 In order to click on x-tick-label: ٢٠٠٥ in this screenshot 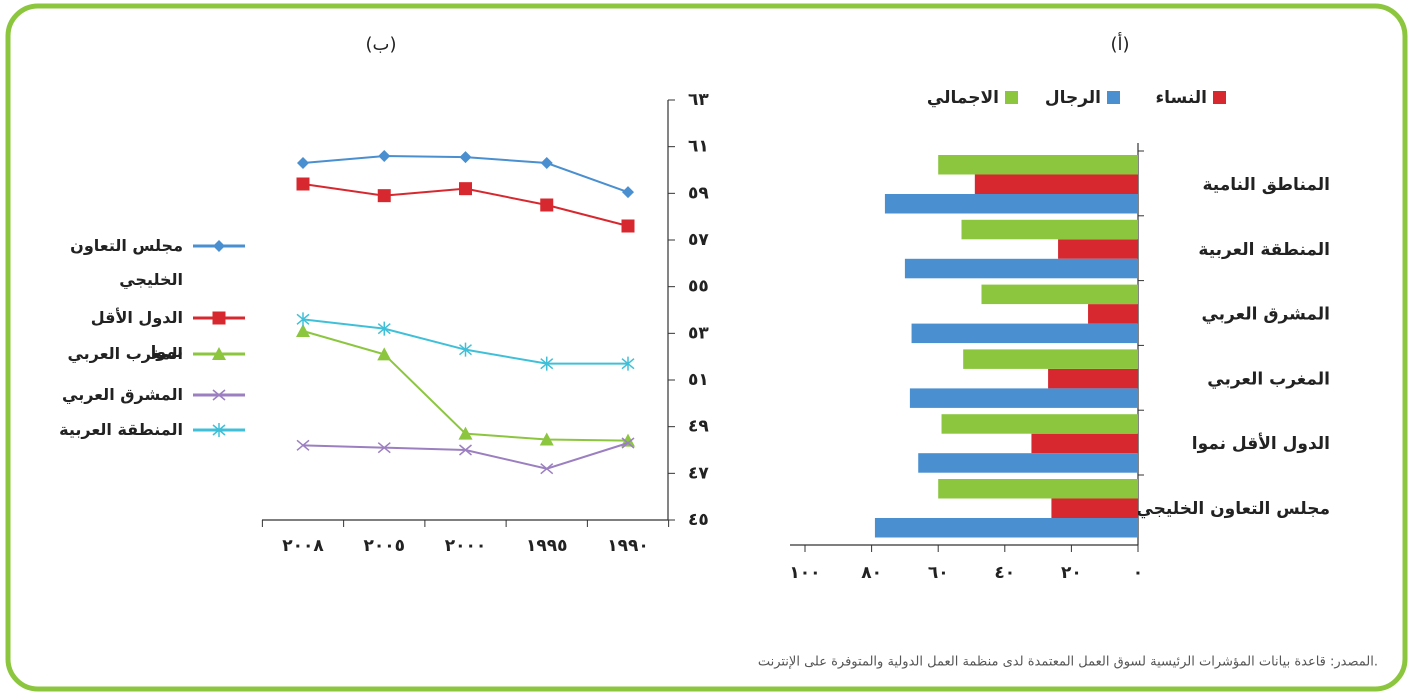, I will do `click(384, 546)`.